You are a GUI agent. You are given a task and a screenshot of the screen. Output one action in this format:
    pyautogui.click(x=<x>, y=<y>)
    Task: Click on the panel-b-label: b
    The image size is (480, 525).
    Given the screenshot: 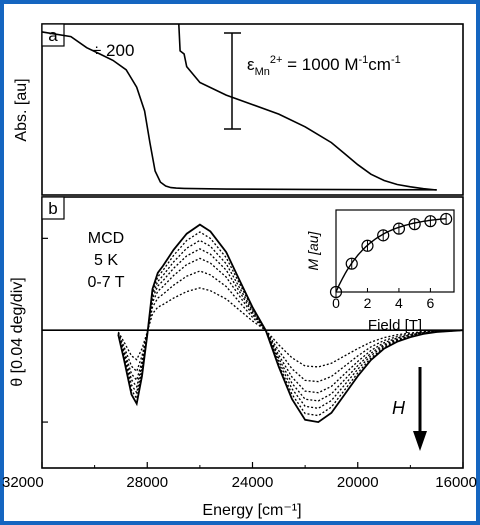 What is the action you would take?
    pyautogui.click(x=52, y=208)
    